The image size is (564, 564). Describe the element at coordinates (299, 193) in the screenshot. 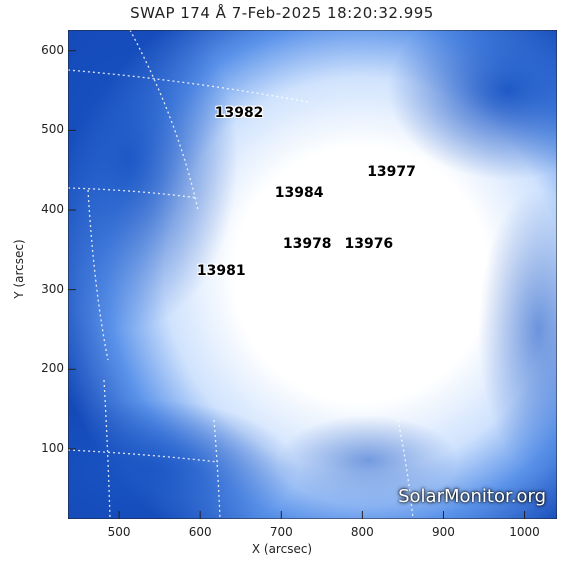

I see `active-region-label: 13984` at that location.